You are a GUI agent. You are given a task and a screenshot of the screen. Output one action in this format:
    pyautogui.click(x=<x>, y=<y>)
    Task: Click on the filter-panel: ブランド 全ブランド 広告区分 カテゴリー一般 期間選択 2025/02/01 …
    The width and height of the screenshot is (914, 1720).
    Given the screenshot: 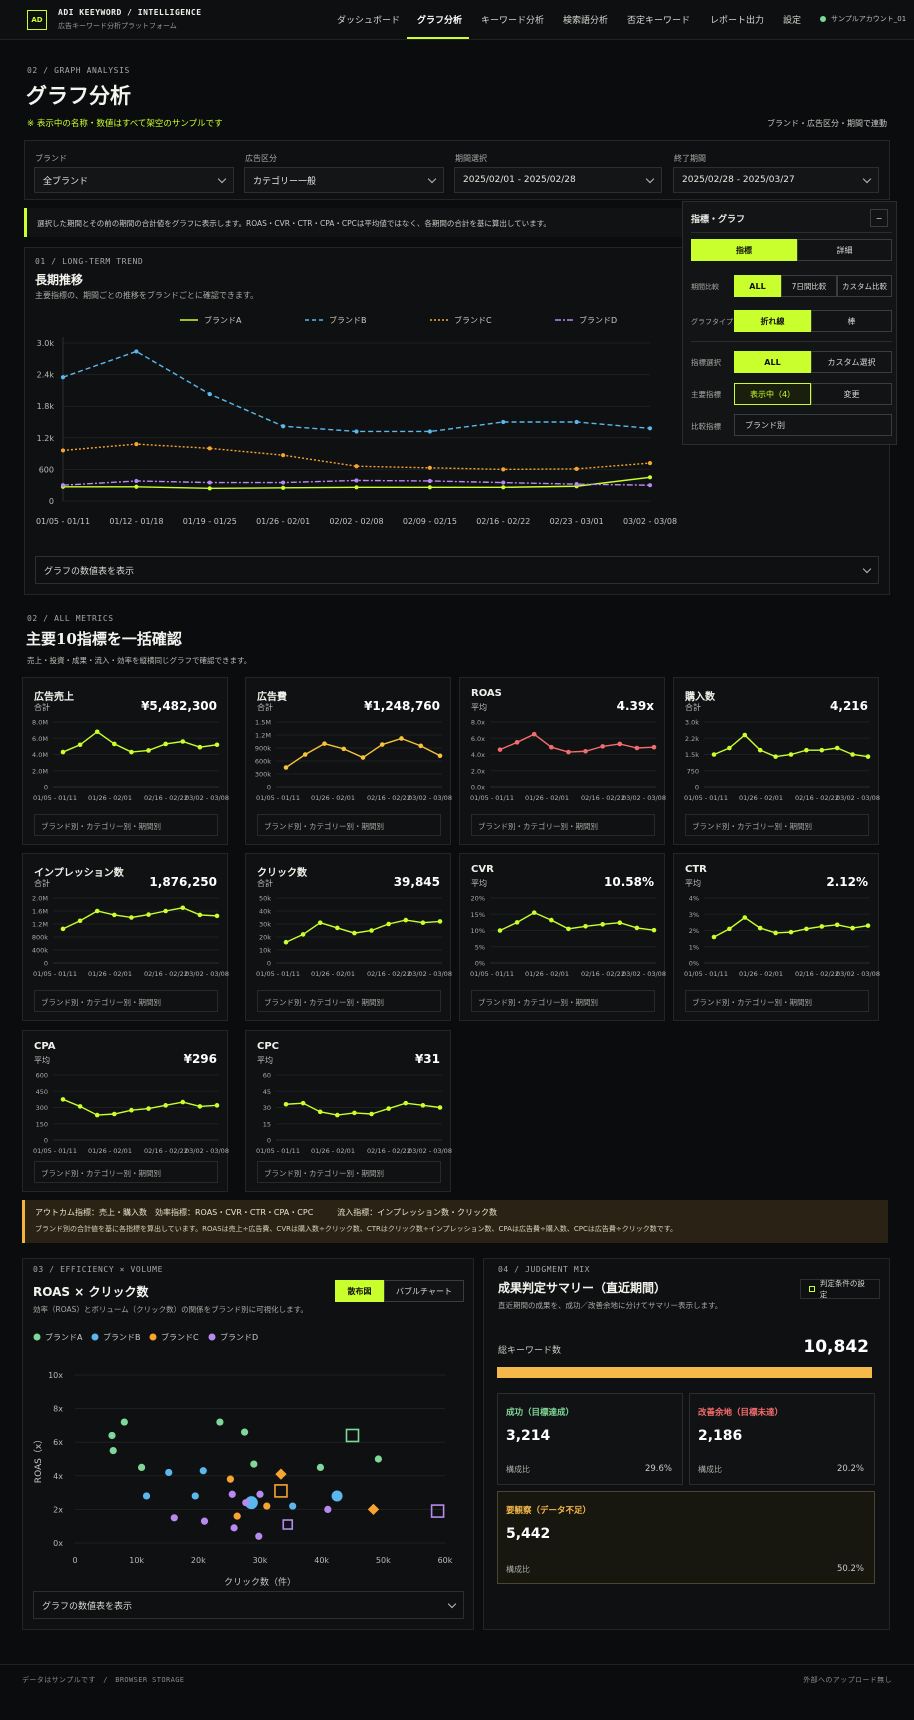 What is the action you would take?
    pyautogui.click(x=457, y=170)
    